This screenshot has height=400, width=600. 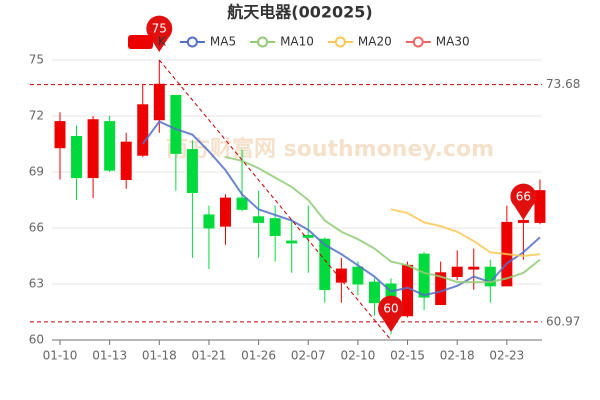 What do you see at coordinates (457, 356) in the screenshot?
I see `x-tick-label: 02-18` at bounding box center [457, 356].